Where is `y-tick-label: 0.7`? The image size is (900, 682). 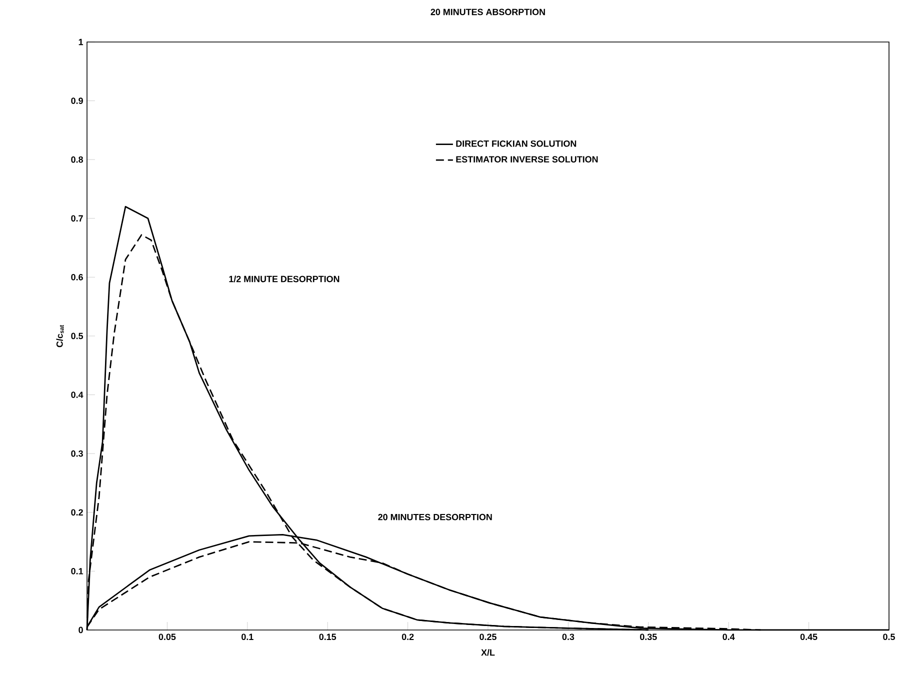
y-tick-label: 0.7 is located at coordinates (77, 218).